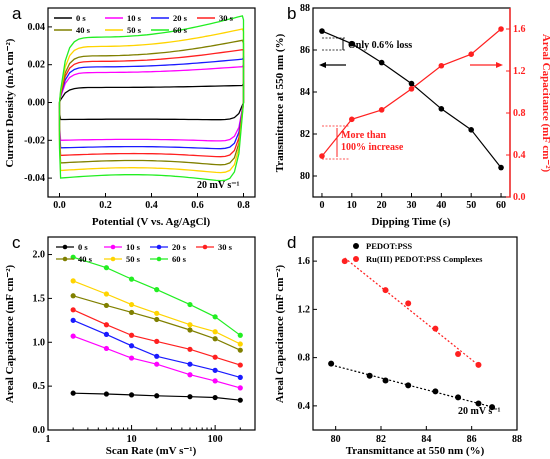 Image resolution: width=550 pixels, height=459 pixels. I want to click on y-tick-label-b-left: 86, so click(305, 50).